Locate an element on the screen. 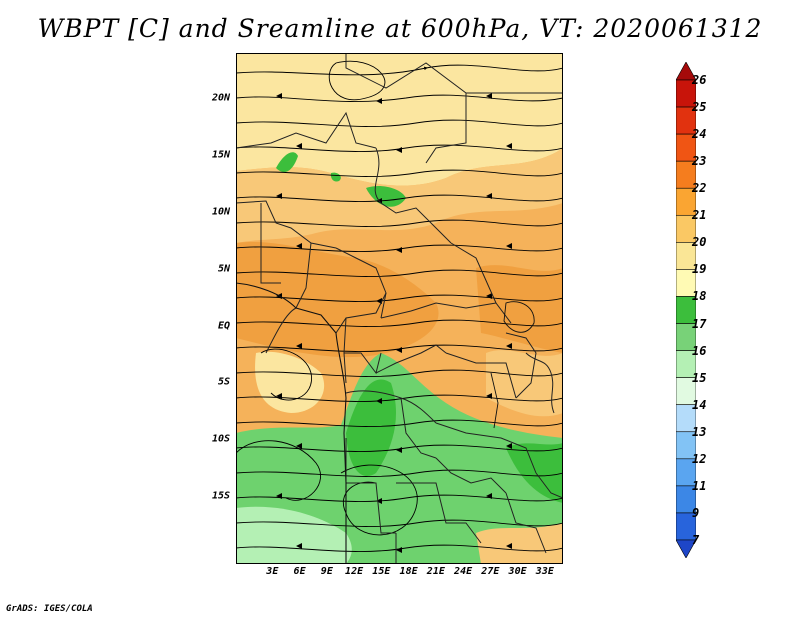 The image size is (800, 618). lat-tick-label: 10N is located at coordinates (220, 212).